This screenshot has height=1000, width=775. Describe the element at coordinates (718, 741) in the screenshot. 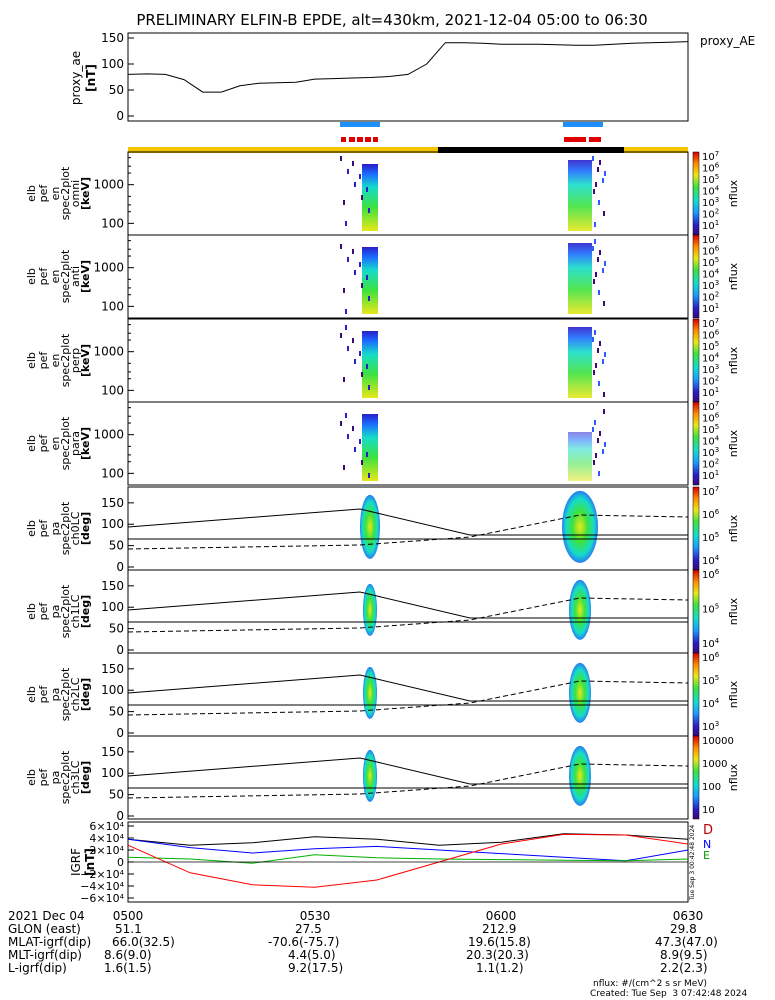

I see `pa-panel-4-colorbar-tick: 10000` at that location.